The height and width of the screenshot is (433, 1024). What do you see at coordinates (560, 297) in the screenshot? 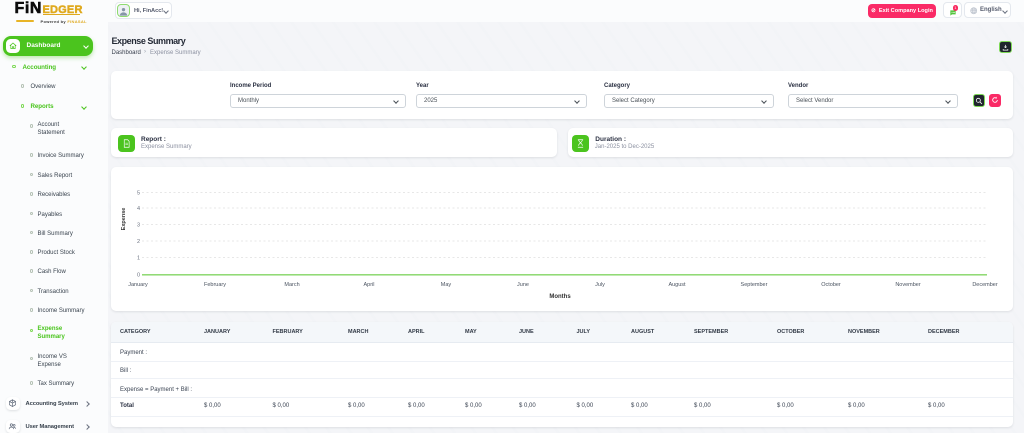
I see `svg-text: Months` at bounding box center [560, 297].